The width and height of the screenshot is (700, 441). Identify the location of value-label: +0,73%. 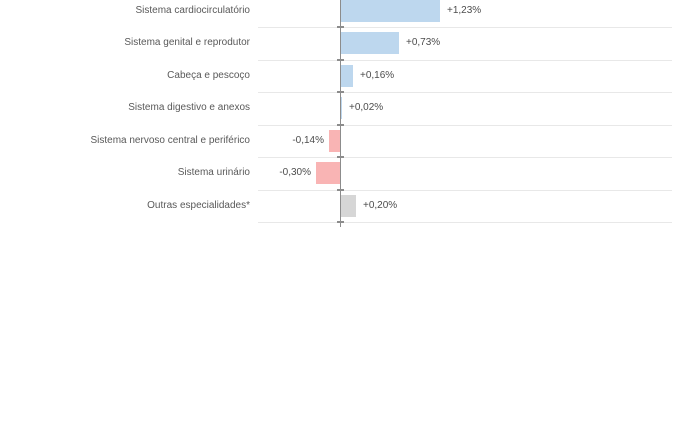
(423, 43).